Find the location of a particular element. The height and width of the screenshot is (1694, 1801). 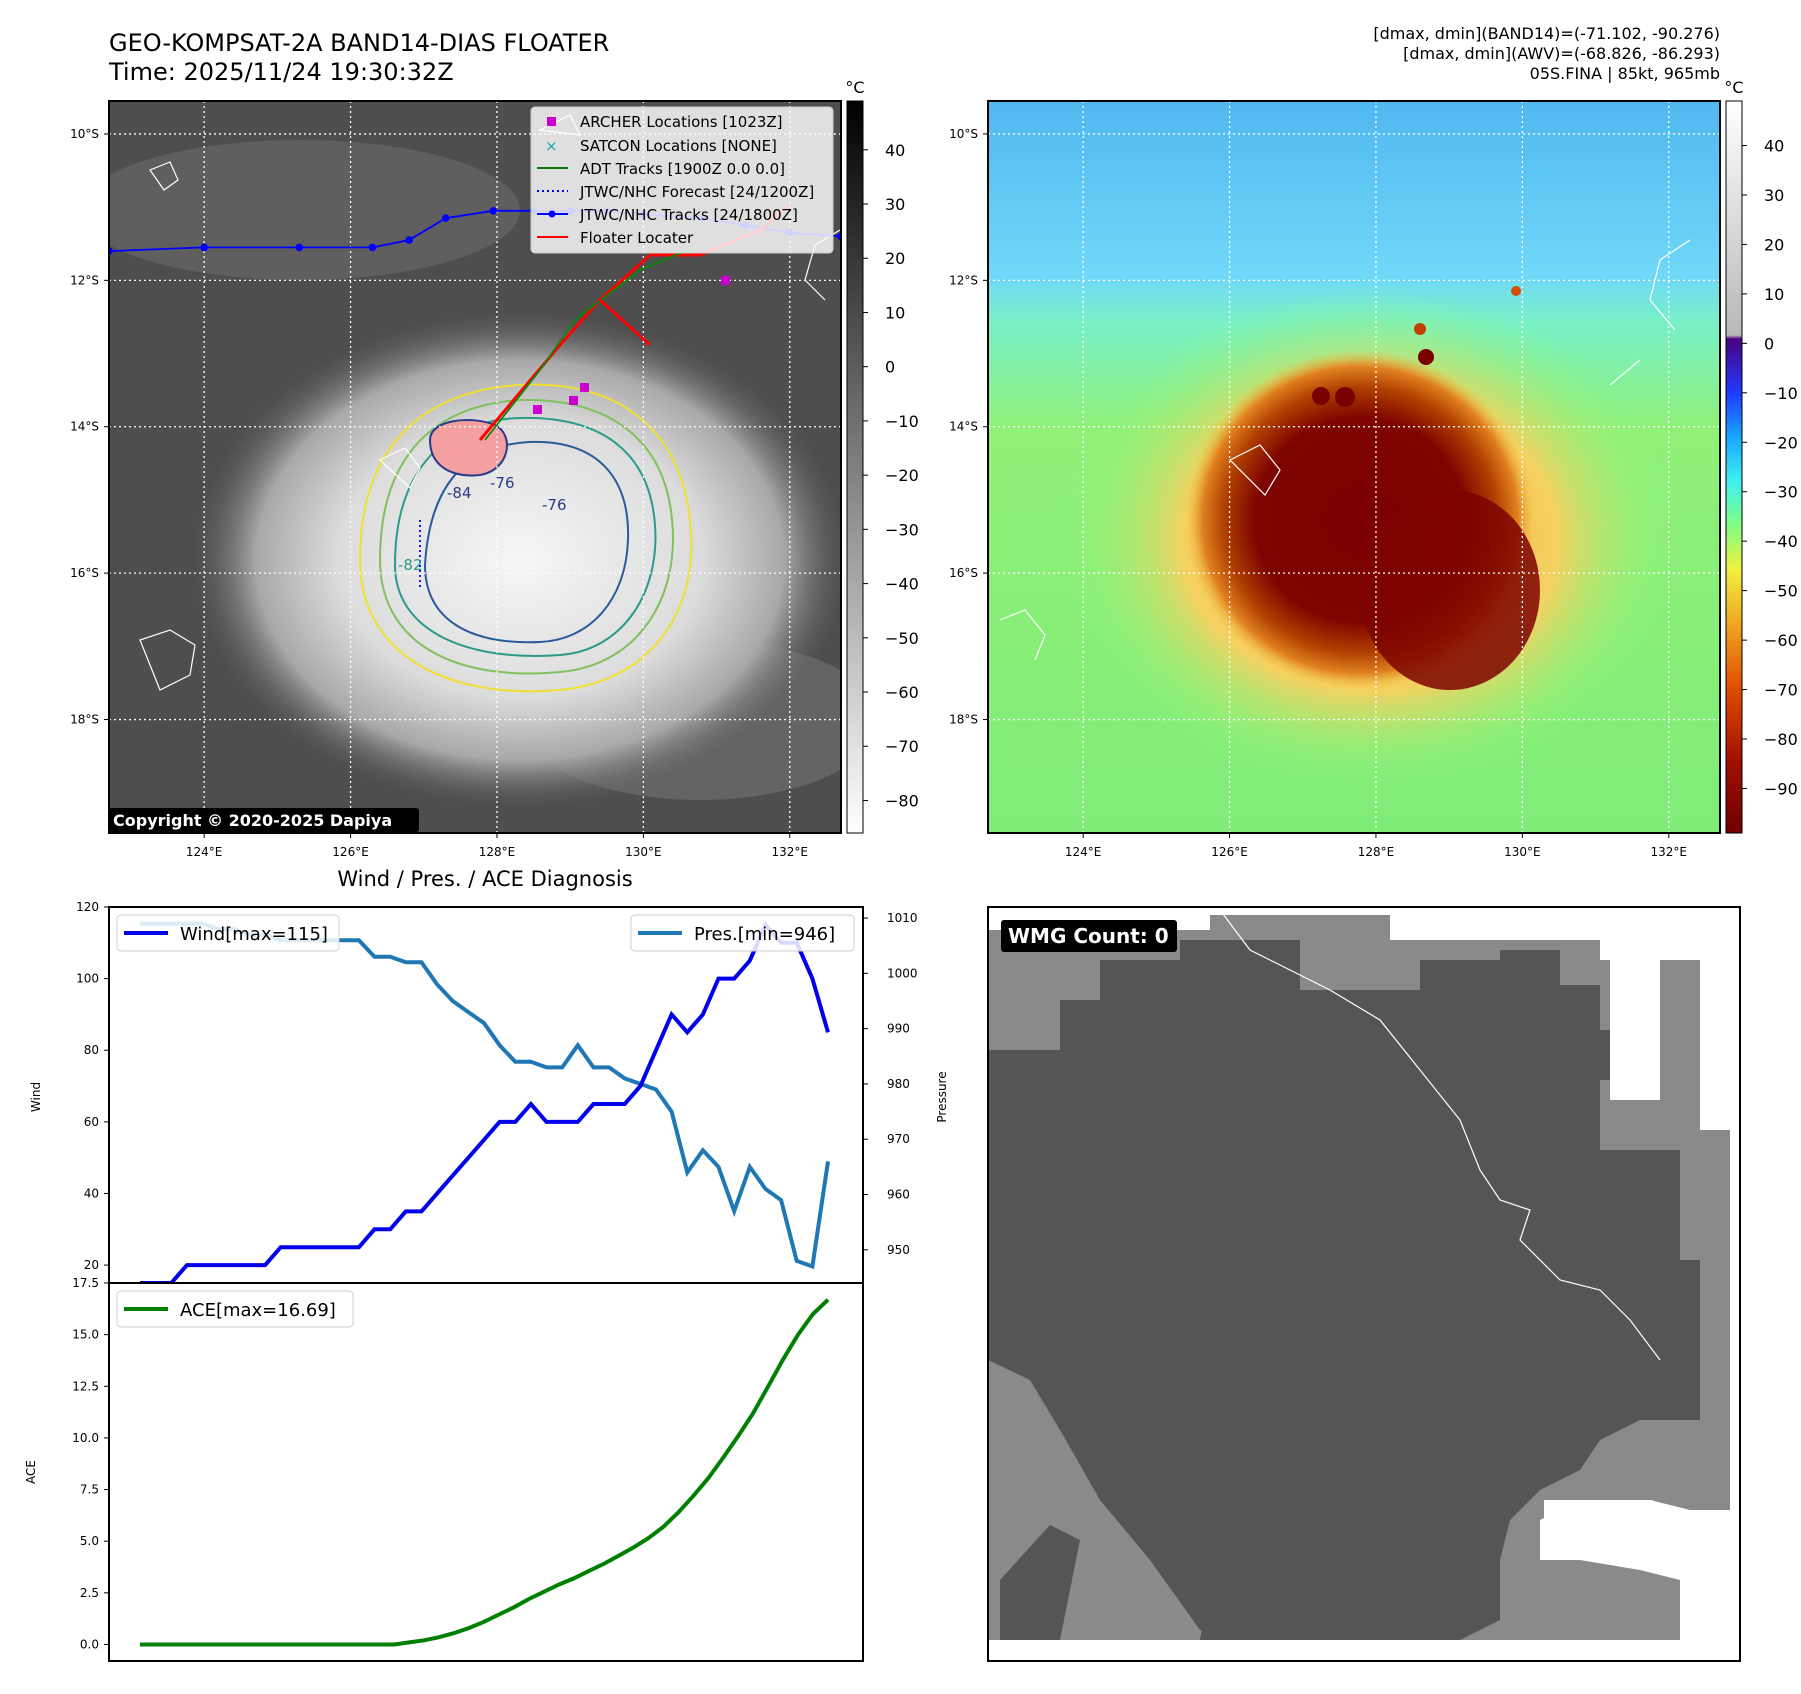

pressure-tick-label: 980 is located at coordinates (898, 1084).